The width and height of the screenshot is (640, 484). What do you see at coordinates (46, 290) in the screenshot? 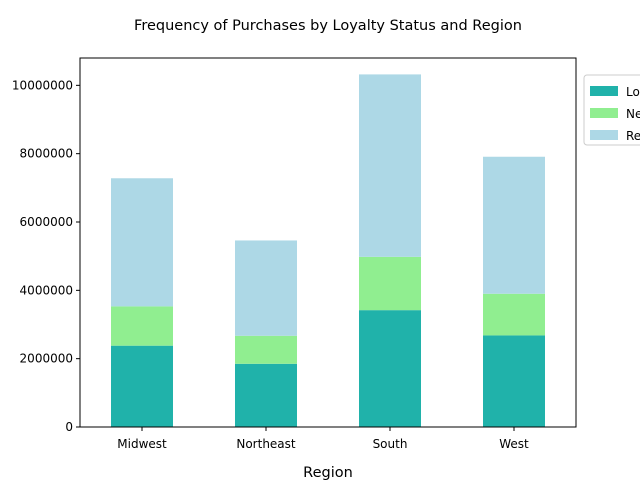
I see `y-tick-label: 4000000` at bounding box center [46, 290].